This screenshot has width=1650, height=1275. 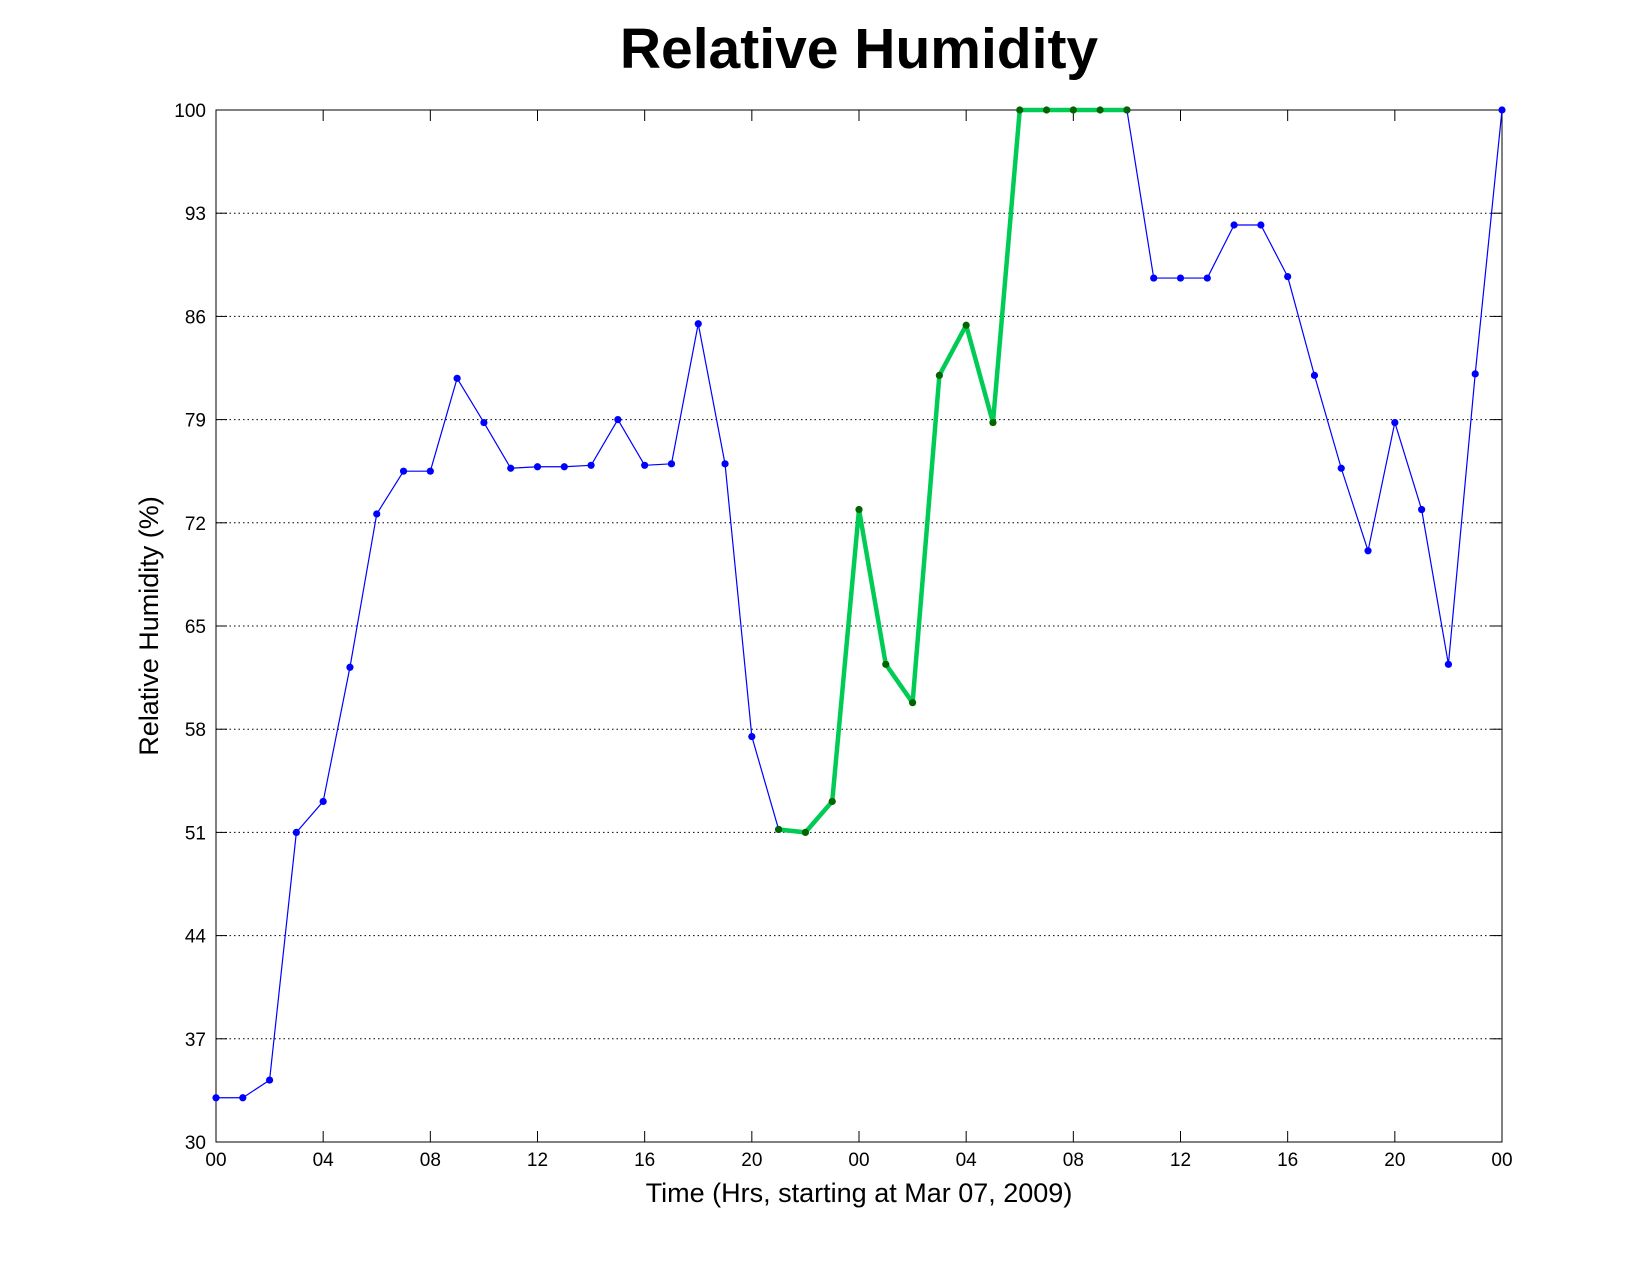 I want to click on y-tick-label: 79, so click(x=195, y=421).